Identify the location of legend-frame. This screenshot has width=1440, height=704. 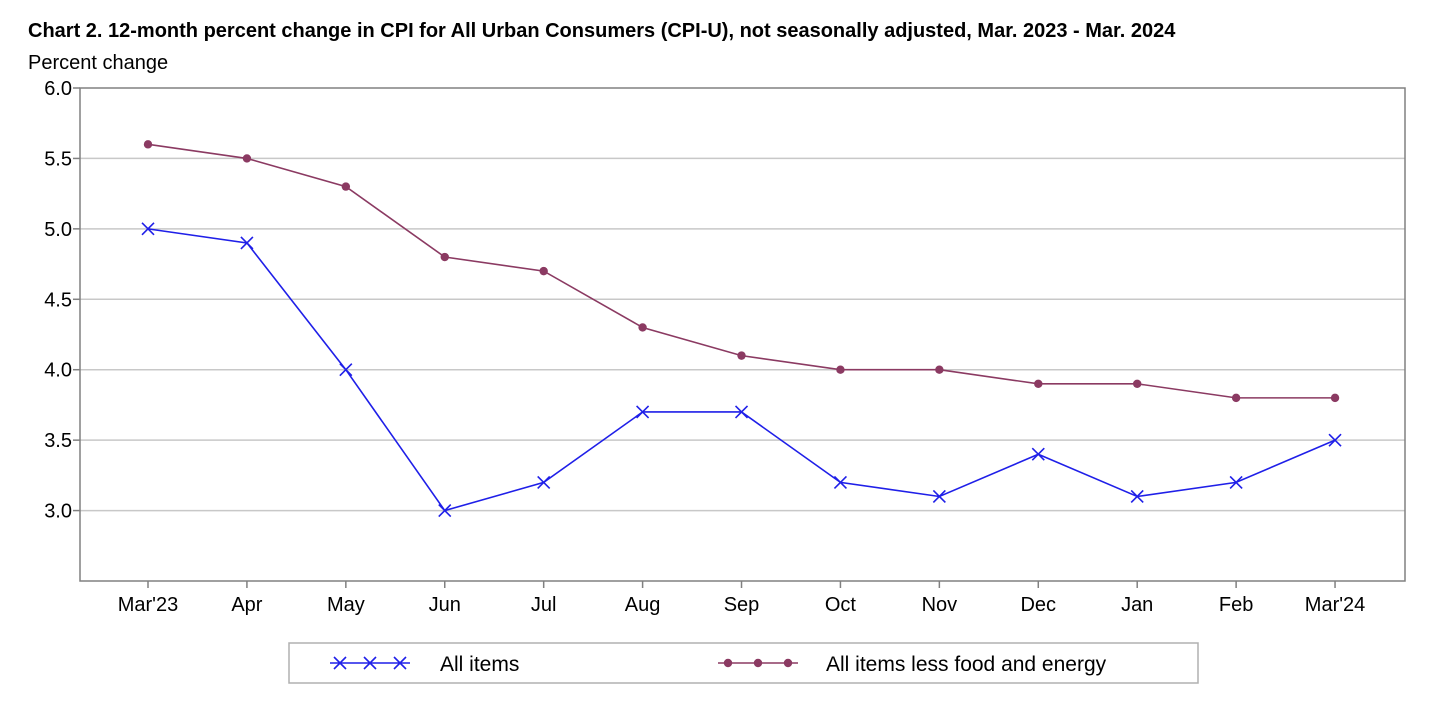
(743, 663).